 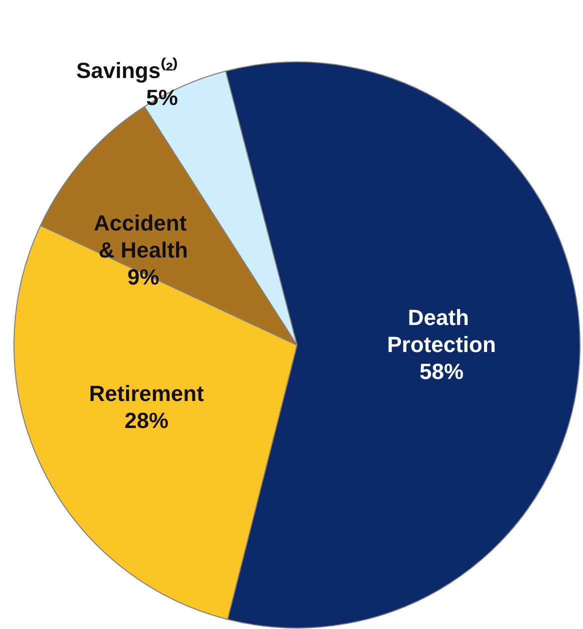 What do you see at coordinates (143, 277) in the screenshot?
I see `data-label: 9%` at bounding box center [143, 277].